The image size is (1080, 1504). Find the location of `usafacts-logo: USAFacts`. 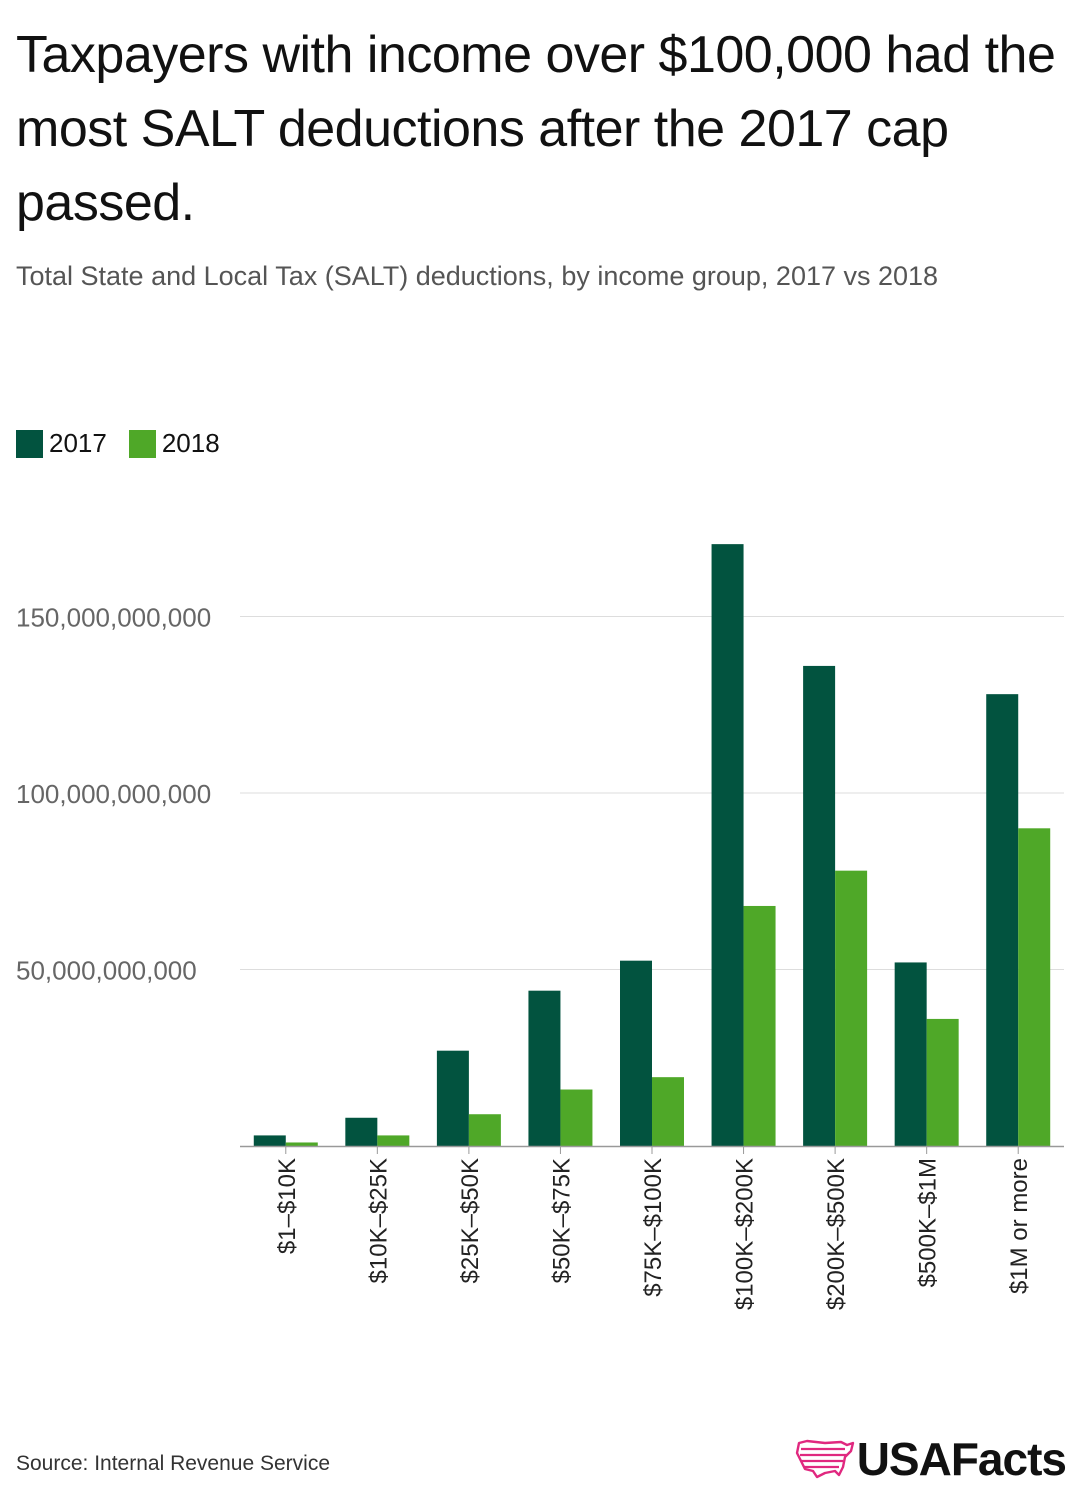

usafacts-logo: USAFacts is located at coordinates (931, 1459).